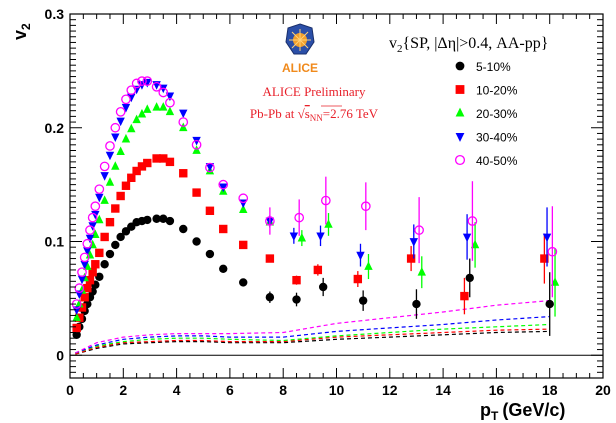  What do you see at coordinates (20, 35) in the screenshot?
I see `y-axis-label-main: v` at bounding box center [20, 35].